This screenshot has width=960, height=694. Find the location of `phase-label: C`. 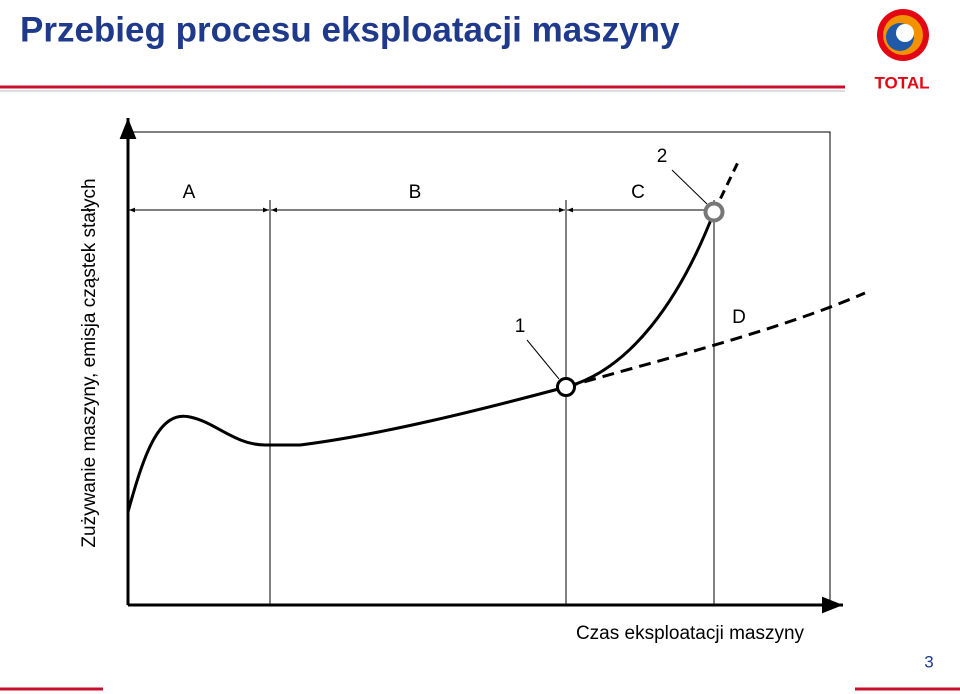

phase-label: C is located at coordinates (638, 192).